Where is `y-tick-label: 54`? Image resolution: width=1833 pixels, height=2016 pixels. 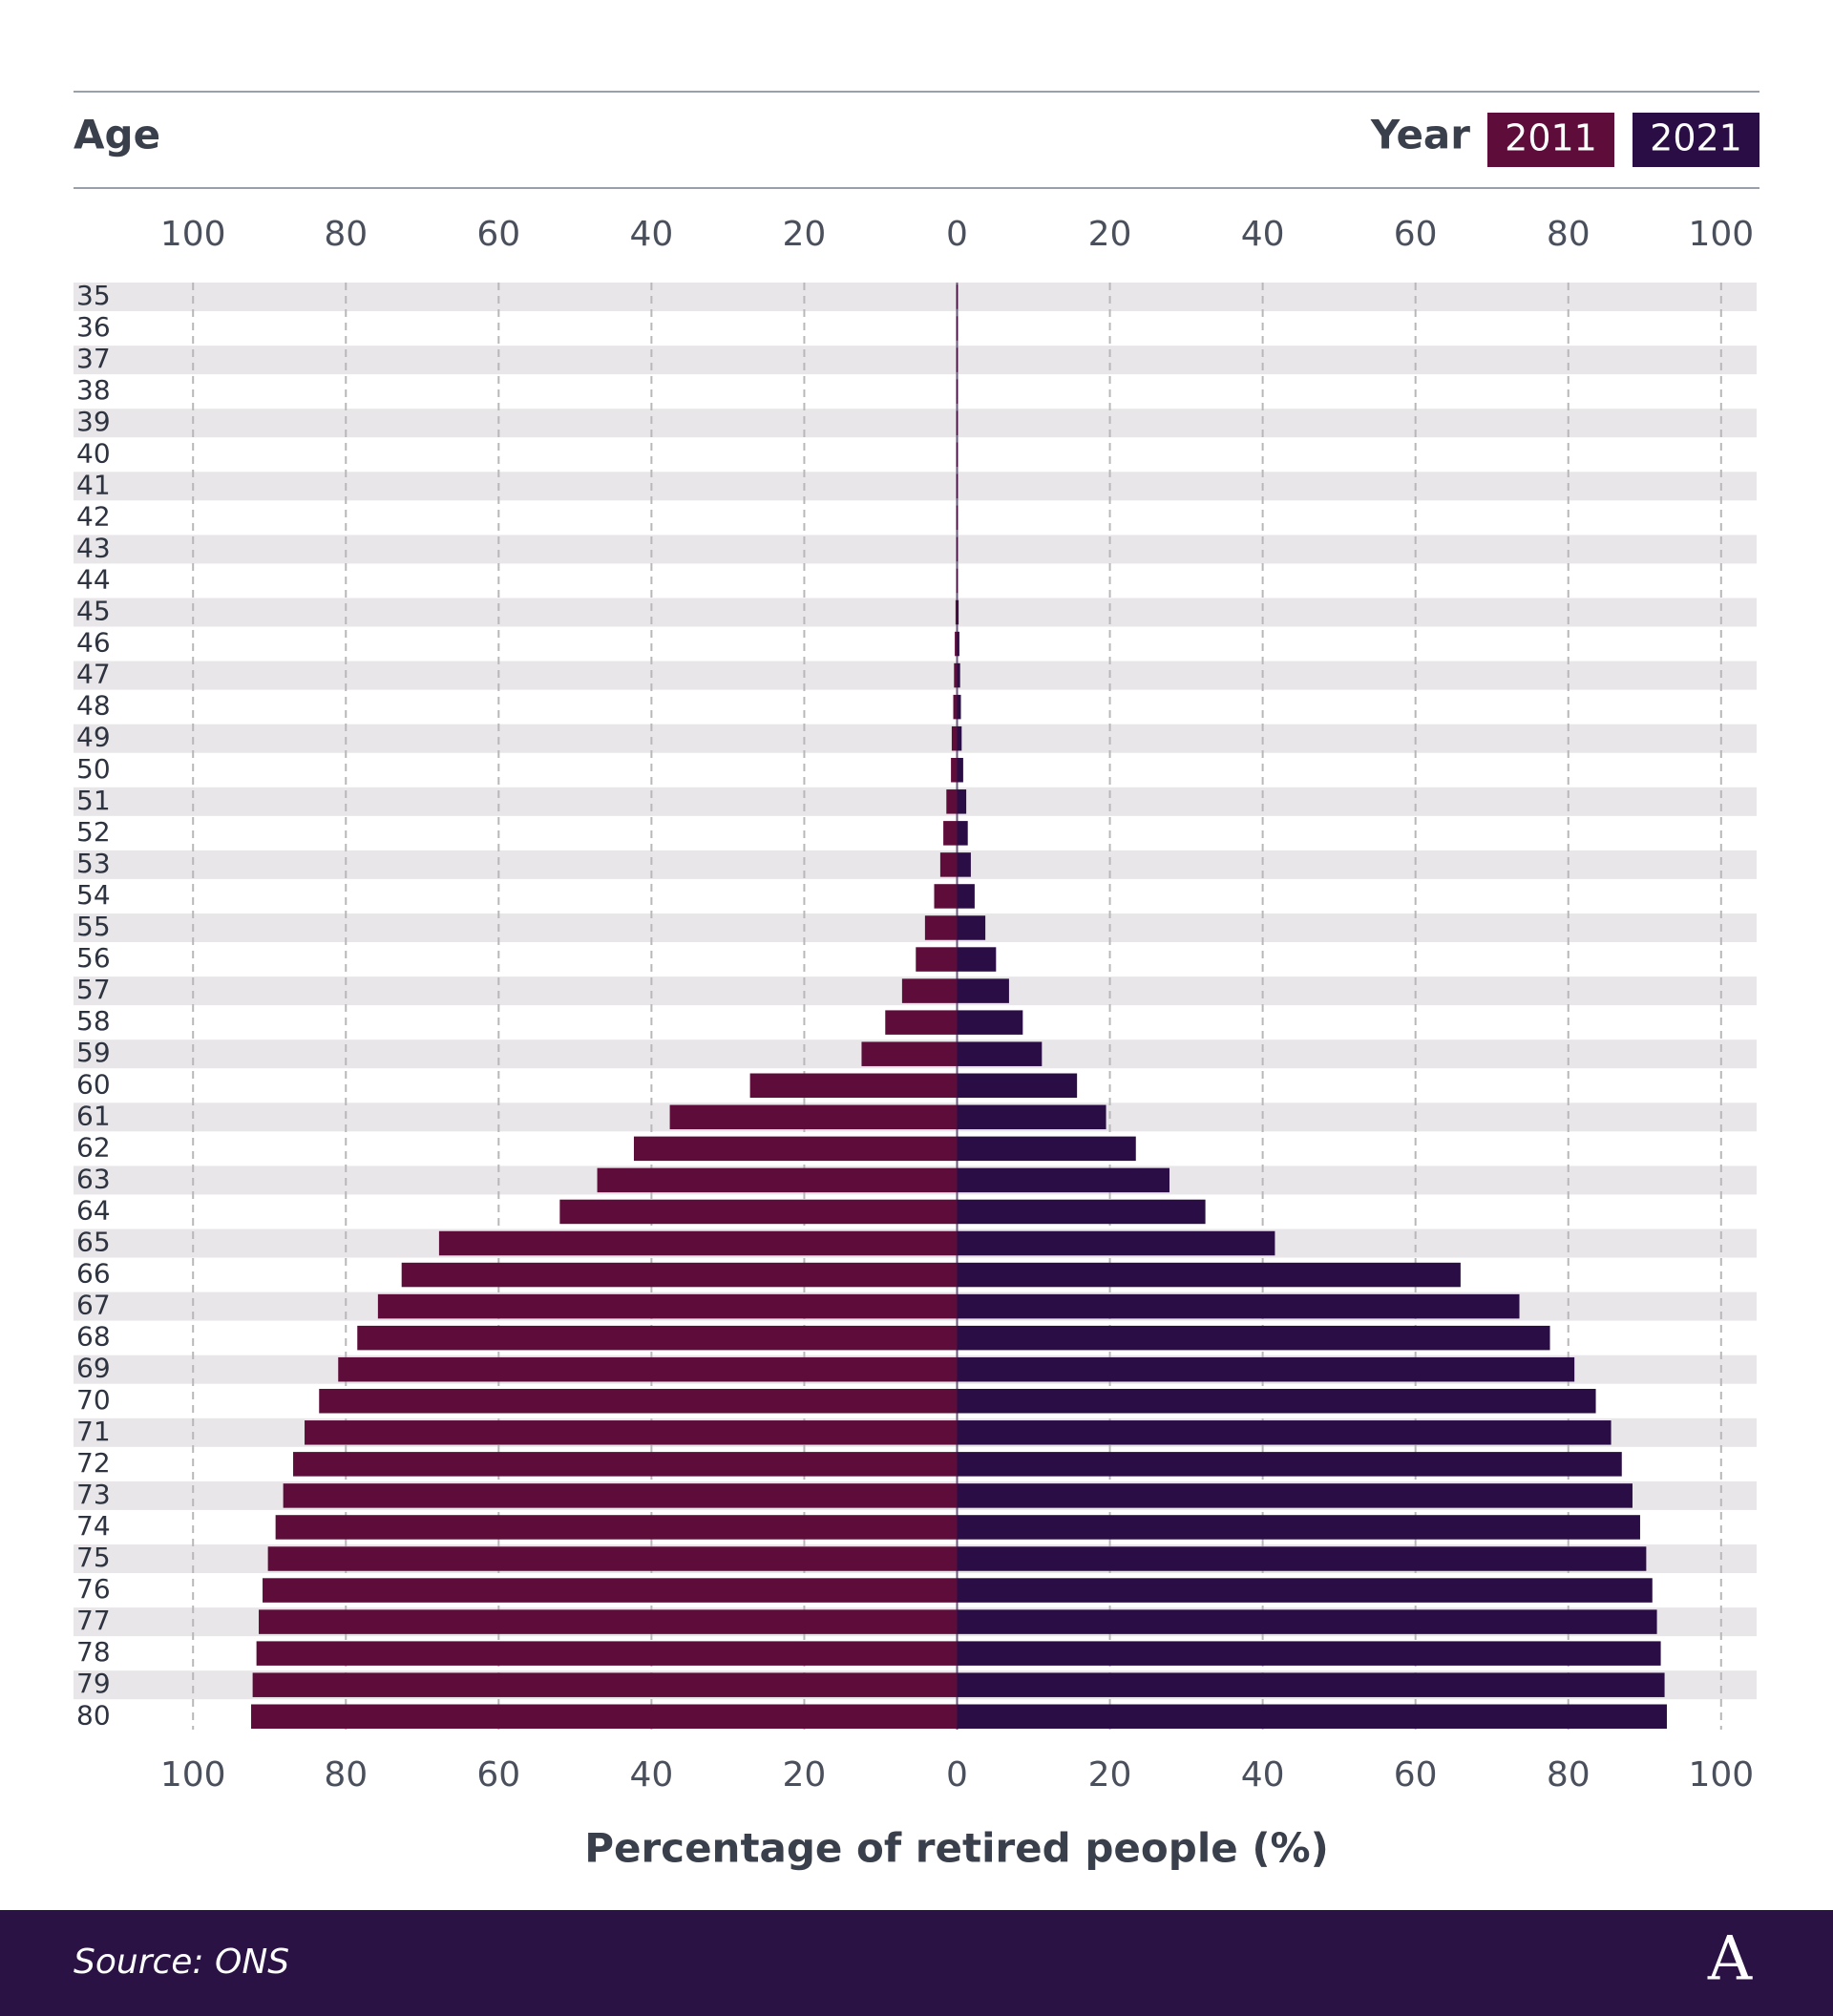
y-tick-label: 54 is located at coordinates (94, 895).